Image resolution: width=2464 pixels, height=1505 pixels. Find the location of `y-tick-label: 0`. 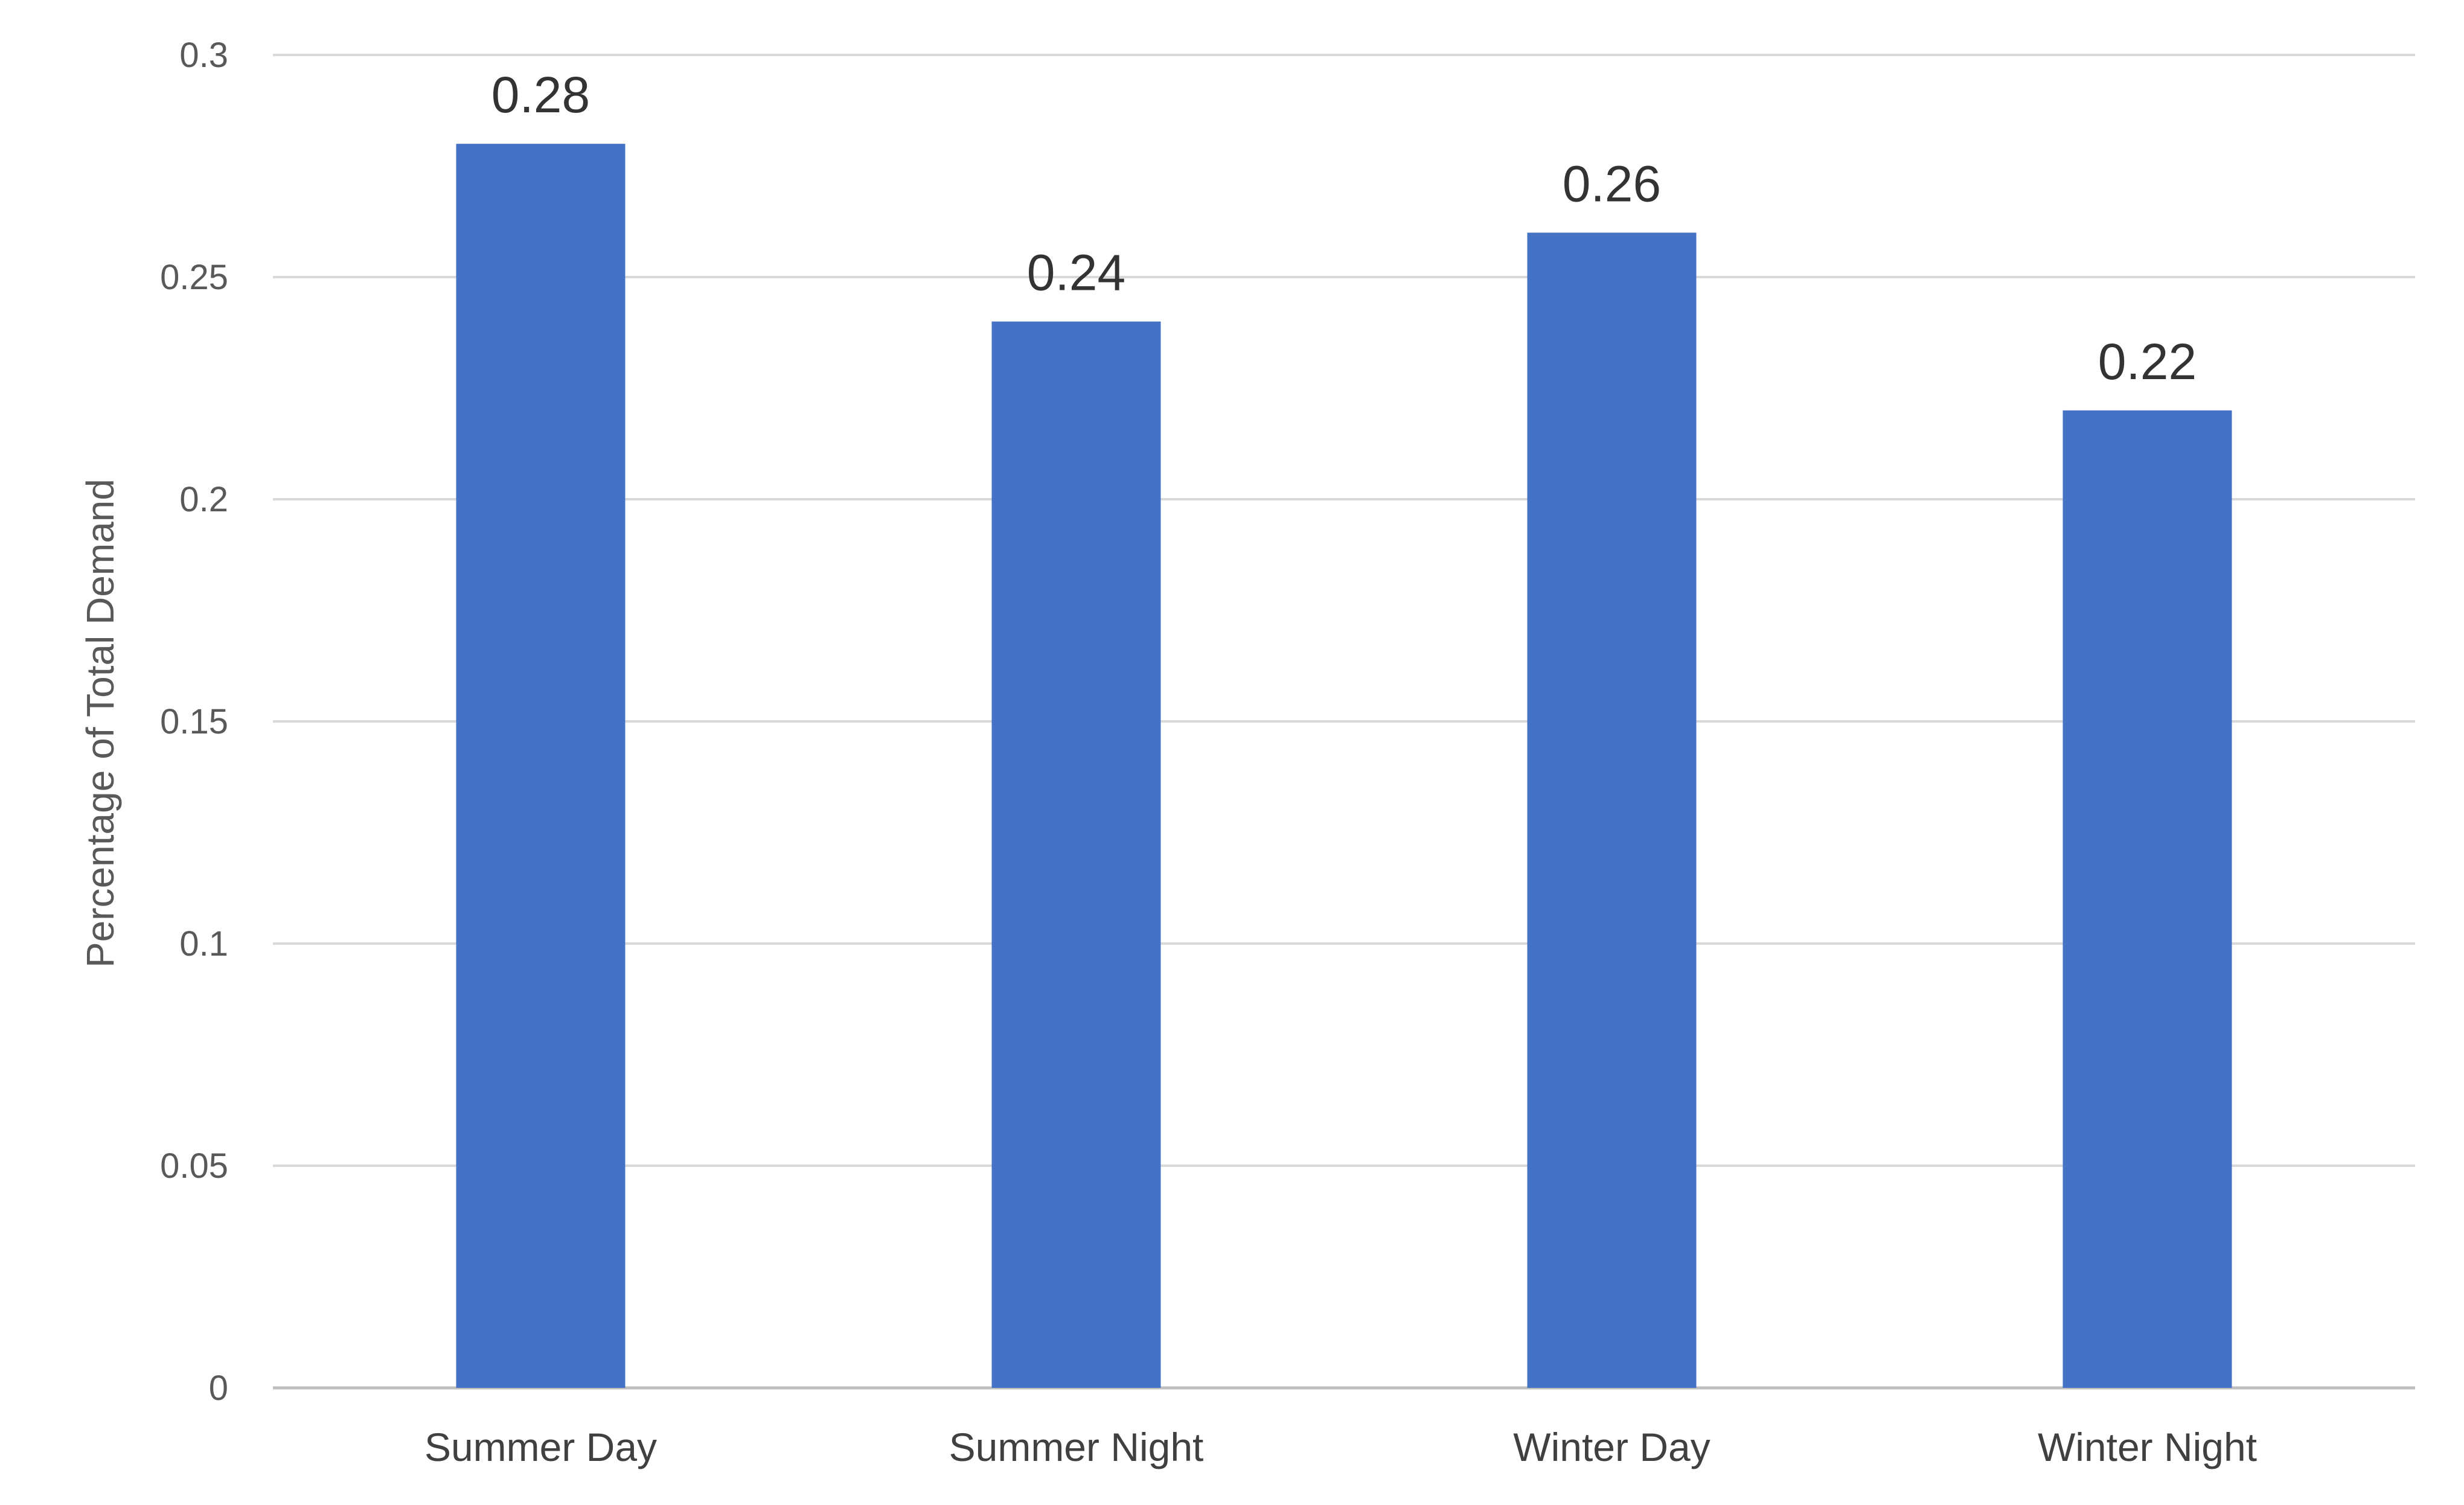

y-tick-label: 0 is located at coordinates (218, 1388).